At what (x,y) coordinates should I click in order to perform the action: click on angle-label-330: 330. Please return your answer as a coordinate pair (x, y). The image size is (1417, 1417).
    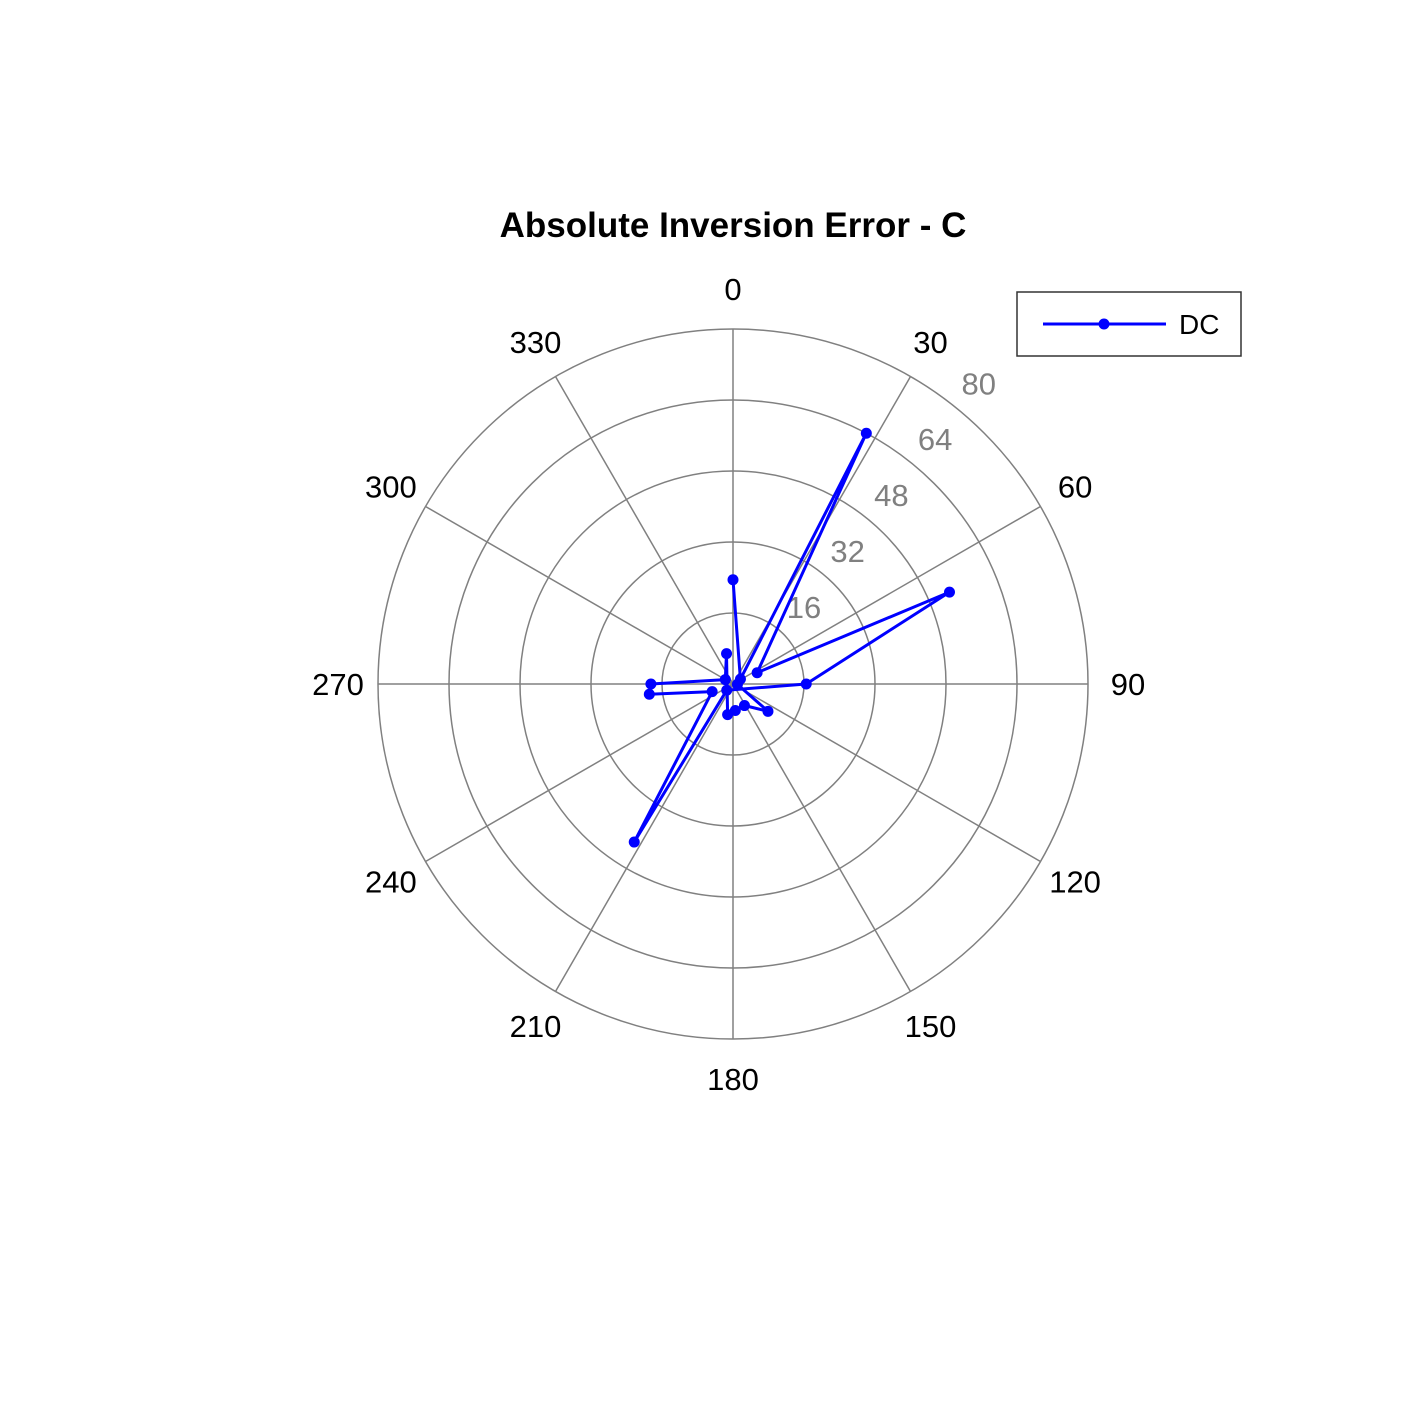
    Looking at the image, I should click on (536, 342).